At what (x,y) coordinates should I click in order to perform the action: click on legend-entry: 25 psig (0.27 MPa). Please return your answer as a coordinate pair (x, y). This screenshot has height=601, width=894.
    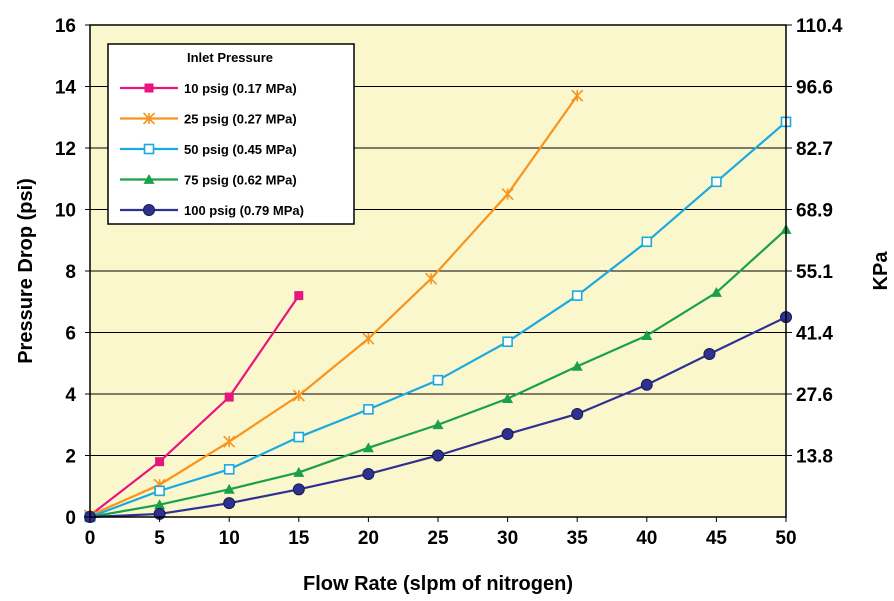
    Looking at the image, I should click on (208, 119).